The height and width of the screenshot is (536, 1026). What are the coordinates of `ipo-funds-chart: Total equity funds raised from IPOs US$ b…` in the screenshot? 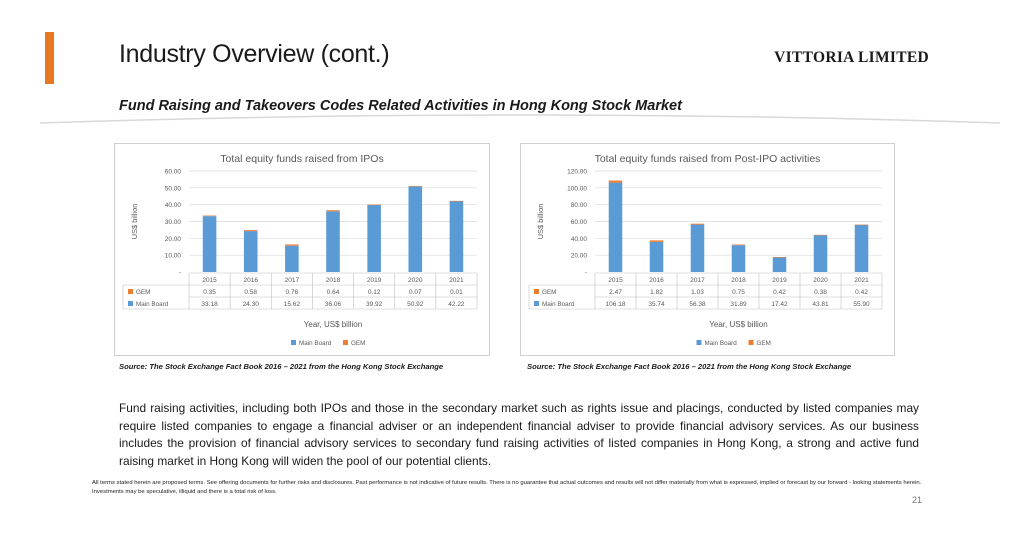 It's located at (302, 249).